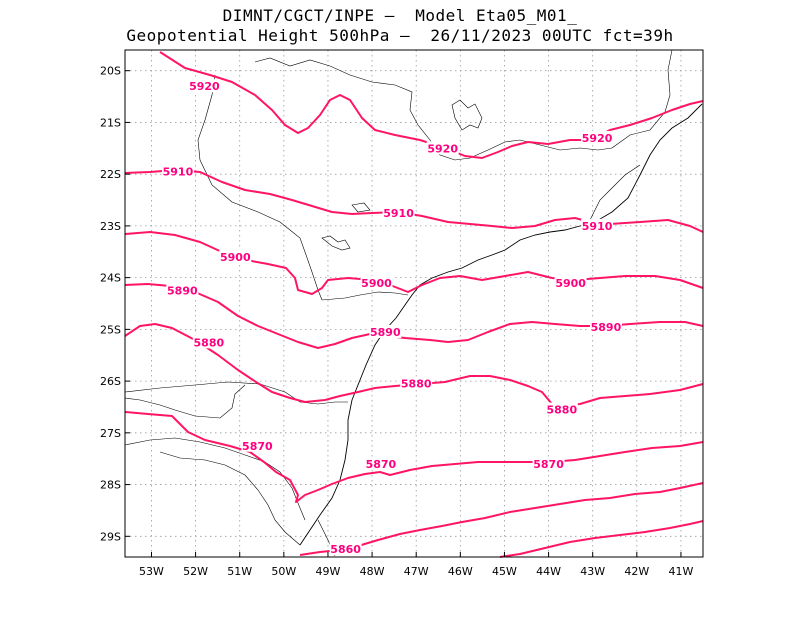 This screenshot has width=800, height=618. What do you see at coordinates (504, 571) in the screenshot?
I see `lon-tick-label: 45W` at bounding box center [504, 571].